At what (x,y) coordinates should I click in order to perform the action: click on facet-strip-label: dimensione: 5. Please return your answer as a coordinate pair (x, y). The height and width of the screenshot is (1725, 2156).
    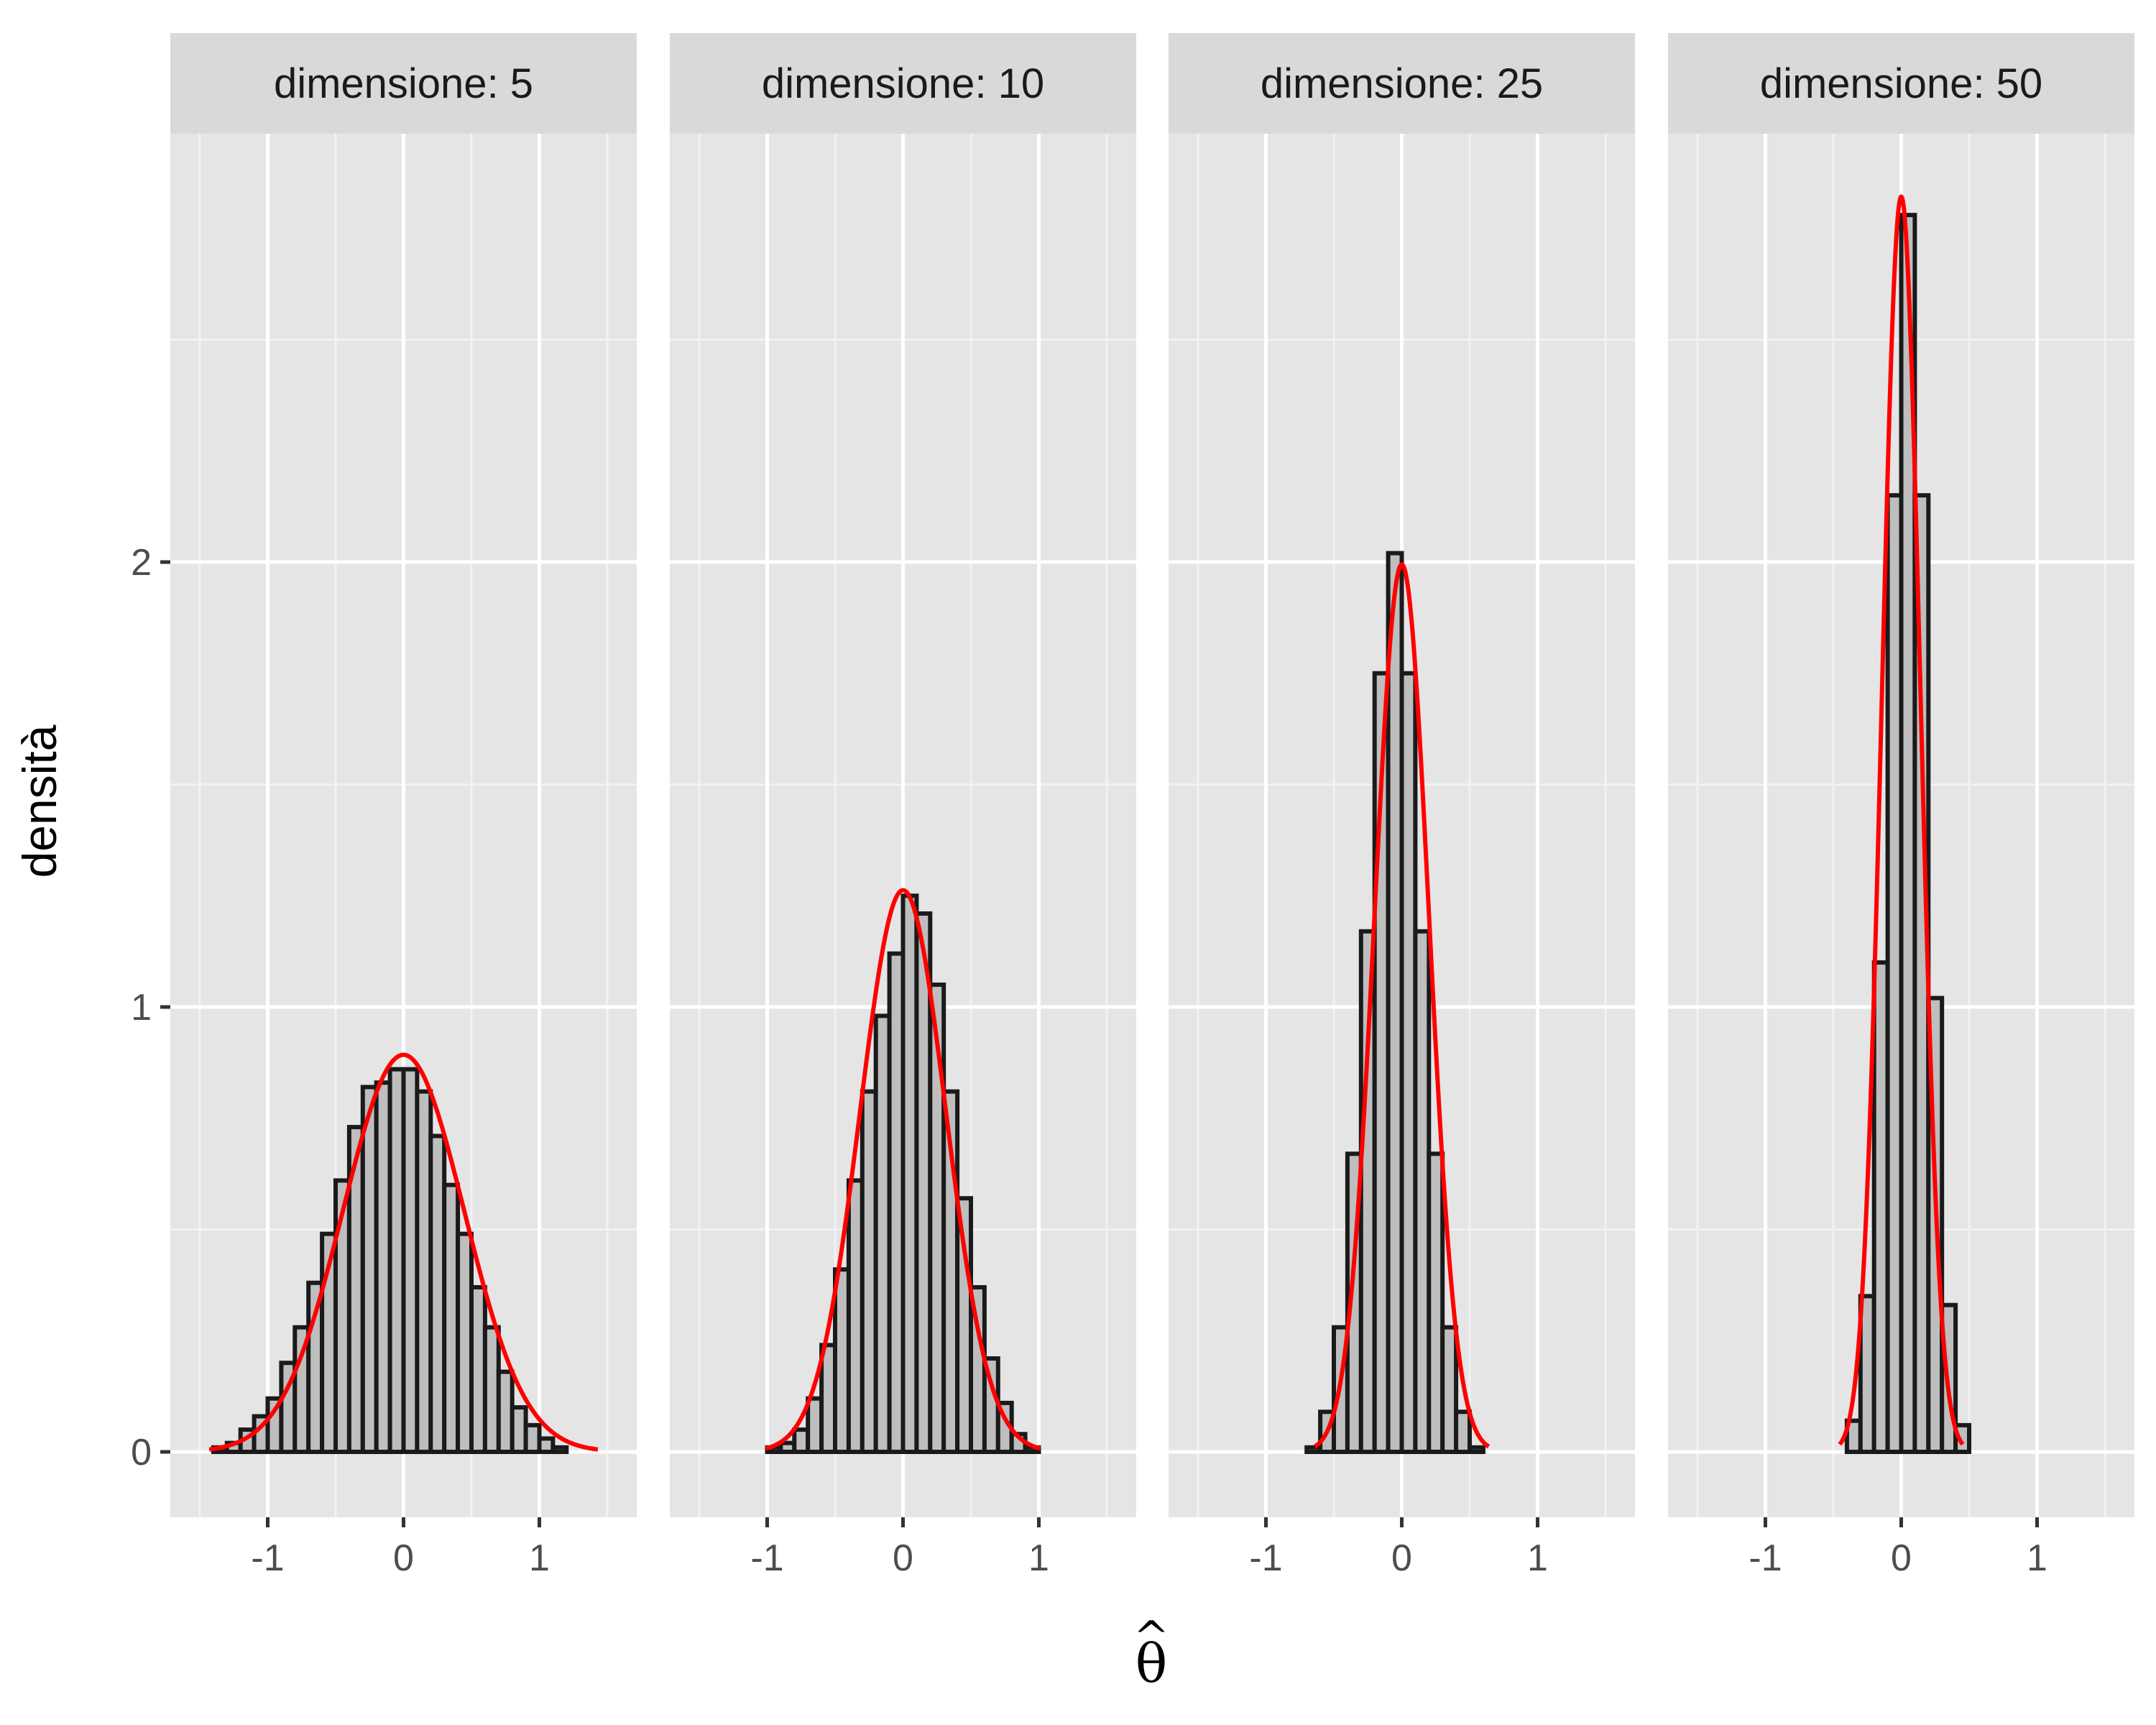
    Looking at the image, I should click on (404, 83).